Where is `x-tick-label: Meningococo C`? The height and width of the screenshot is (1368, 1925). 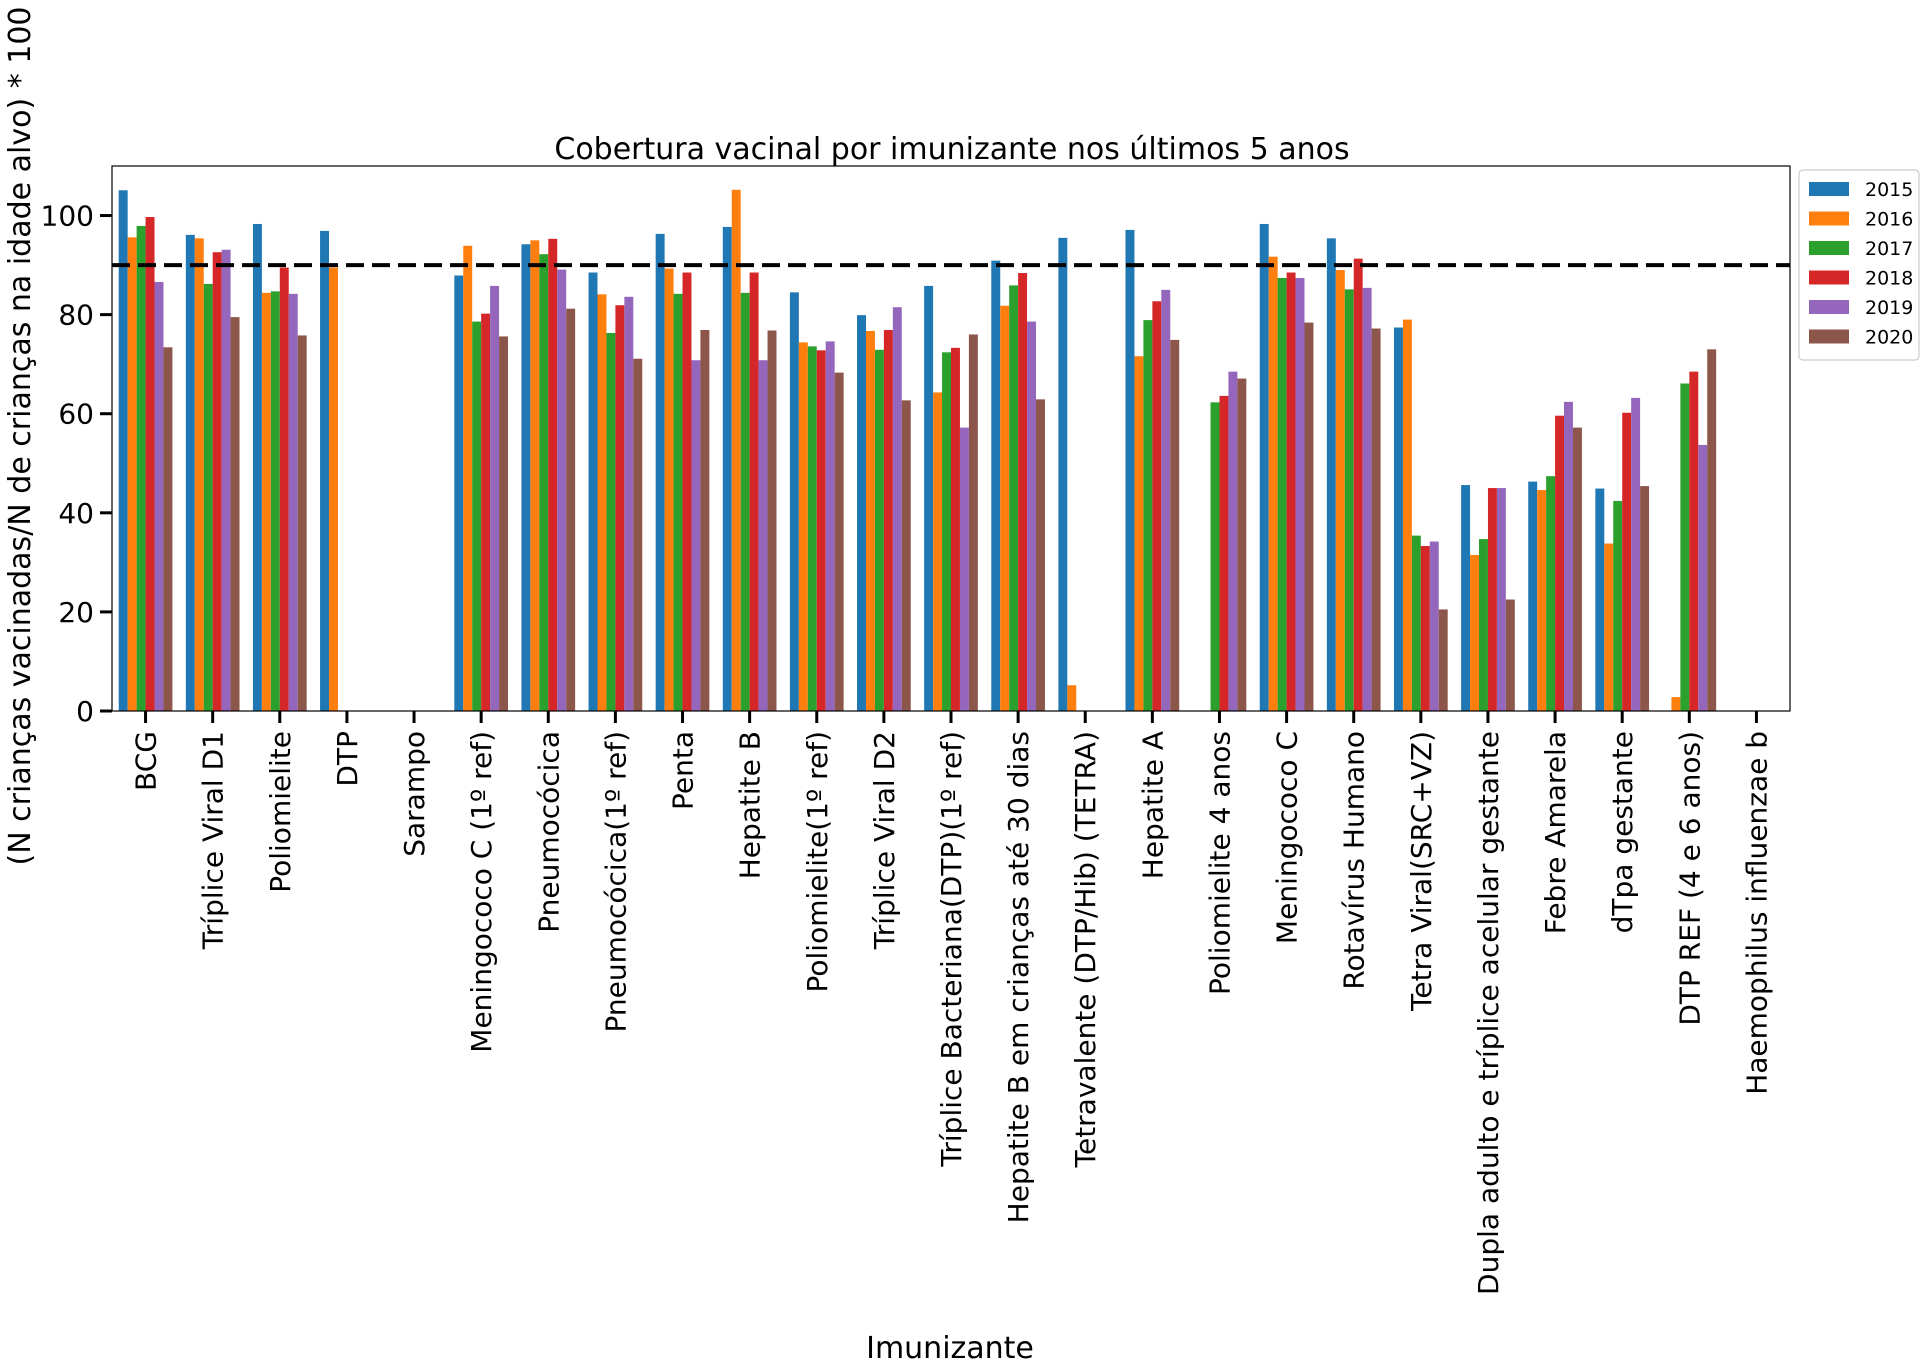
x-tick-label: Meningococo C is located at coordinates (1287, 837).